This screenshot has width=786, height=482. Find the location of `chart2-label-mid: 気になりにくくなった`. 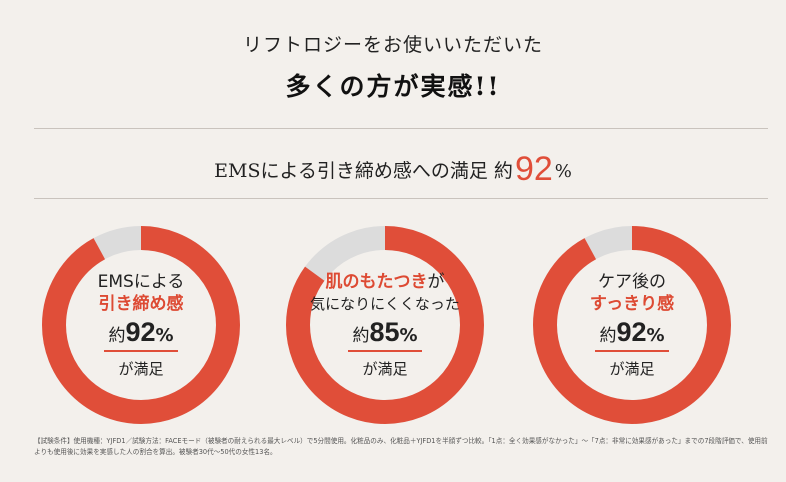

chart2-label-mid: 気になりにくくなった is located at coordinates (385, 304).